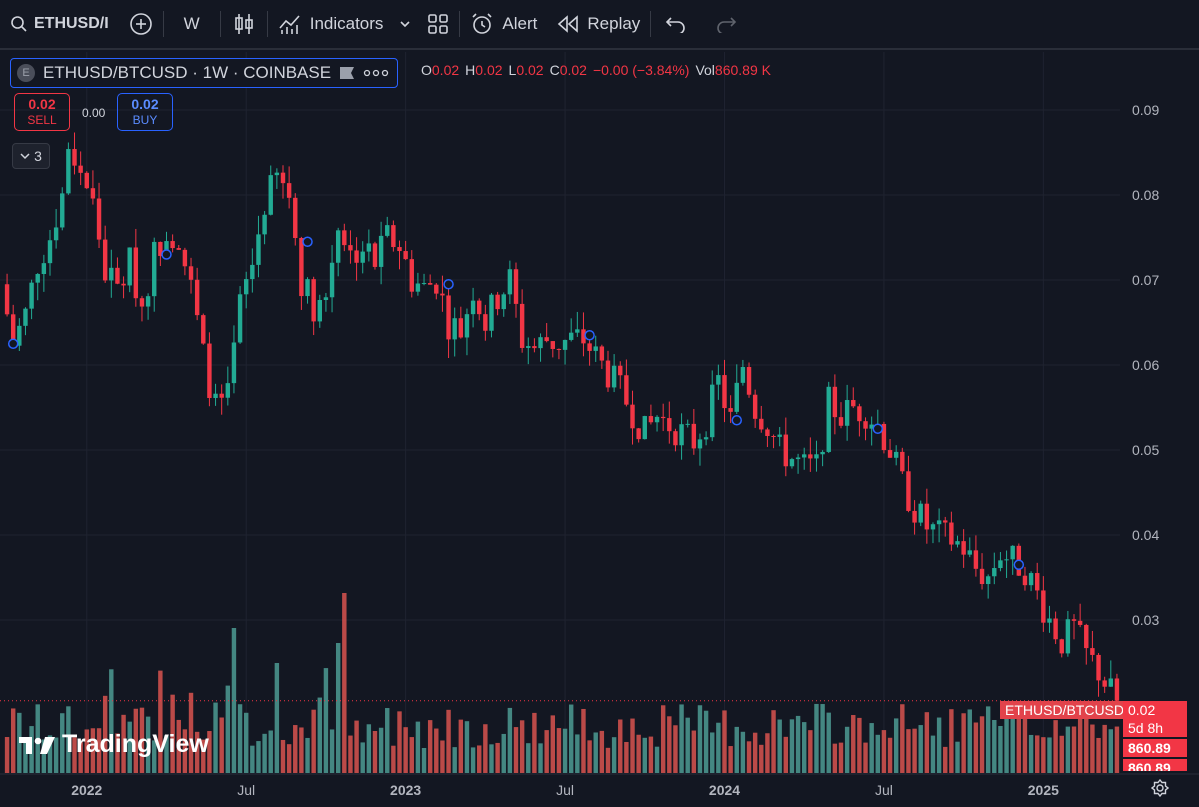 The height and width of the screenshot is (807, 1199). Describe the element at coordinates (520, 23) in the screenshot. I see `alert-label: Alert` at that location.